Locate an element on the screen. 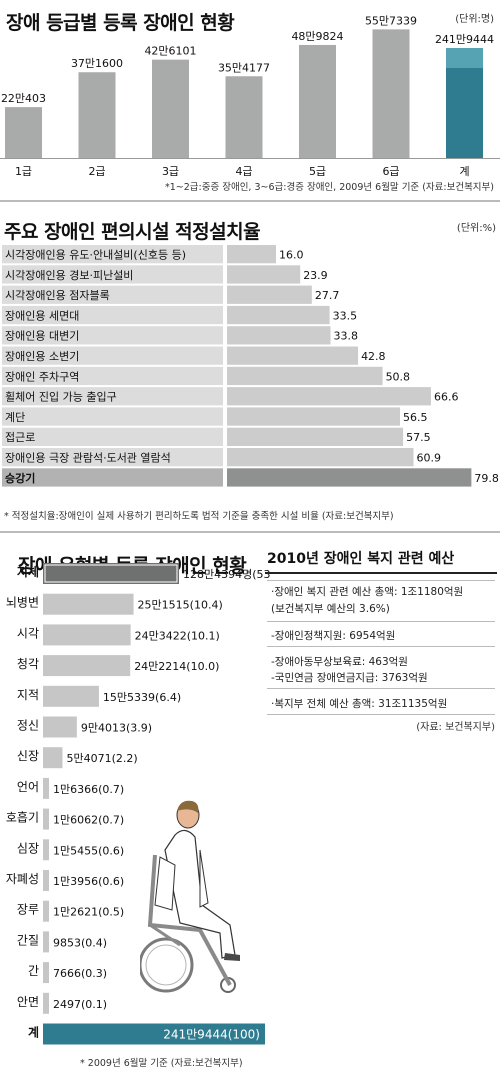 The height and width of the screenshot is (1078, 500). bar-value-label: 1만3956(0.6) is located at coordinates (88, 881).